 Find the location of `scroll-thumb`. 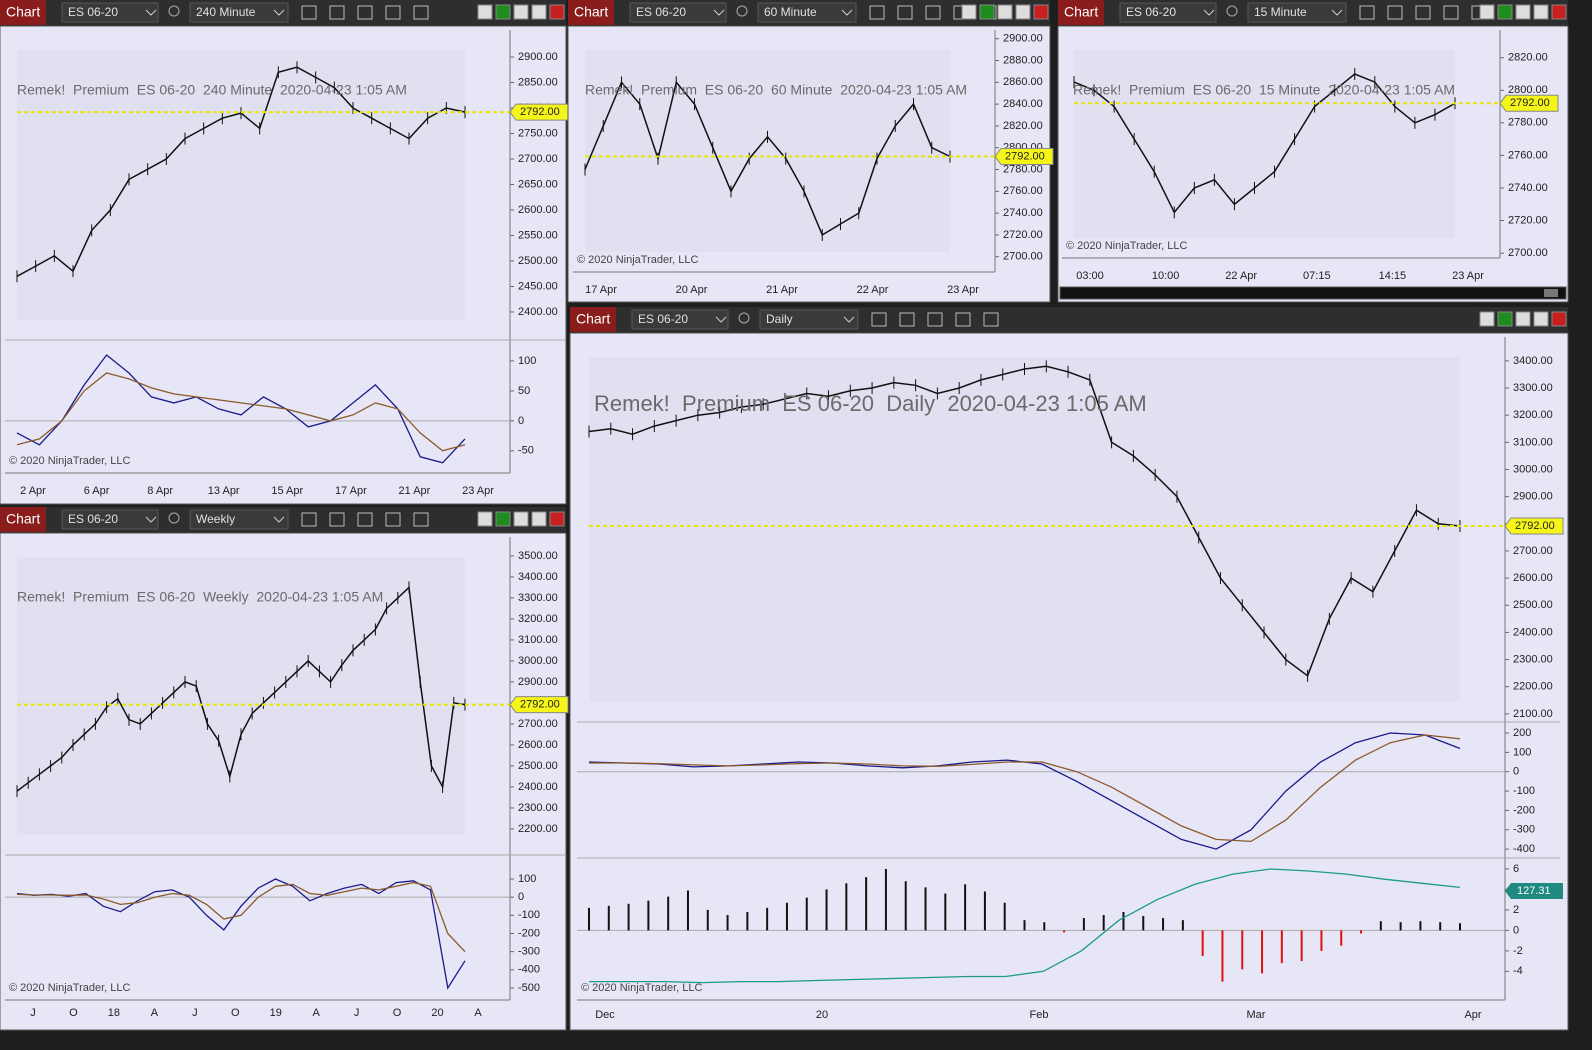

scroll-thumb is located at coordinates (1551, 293).